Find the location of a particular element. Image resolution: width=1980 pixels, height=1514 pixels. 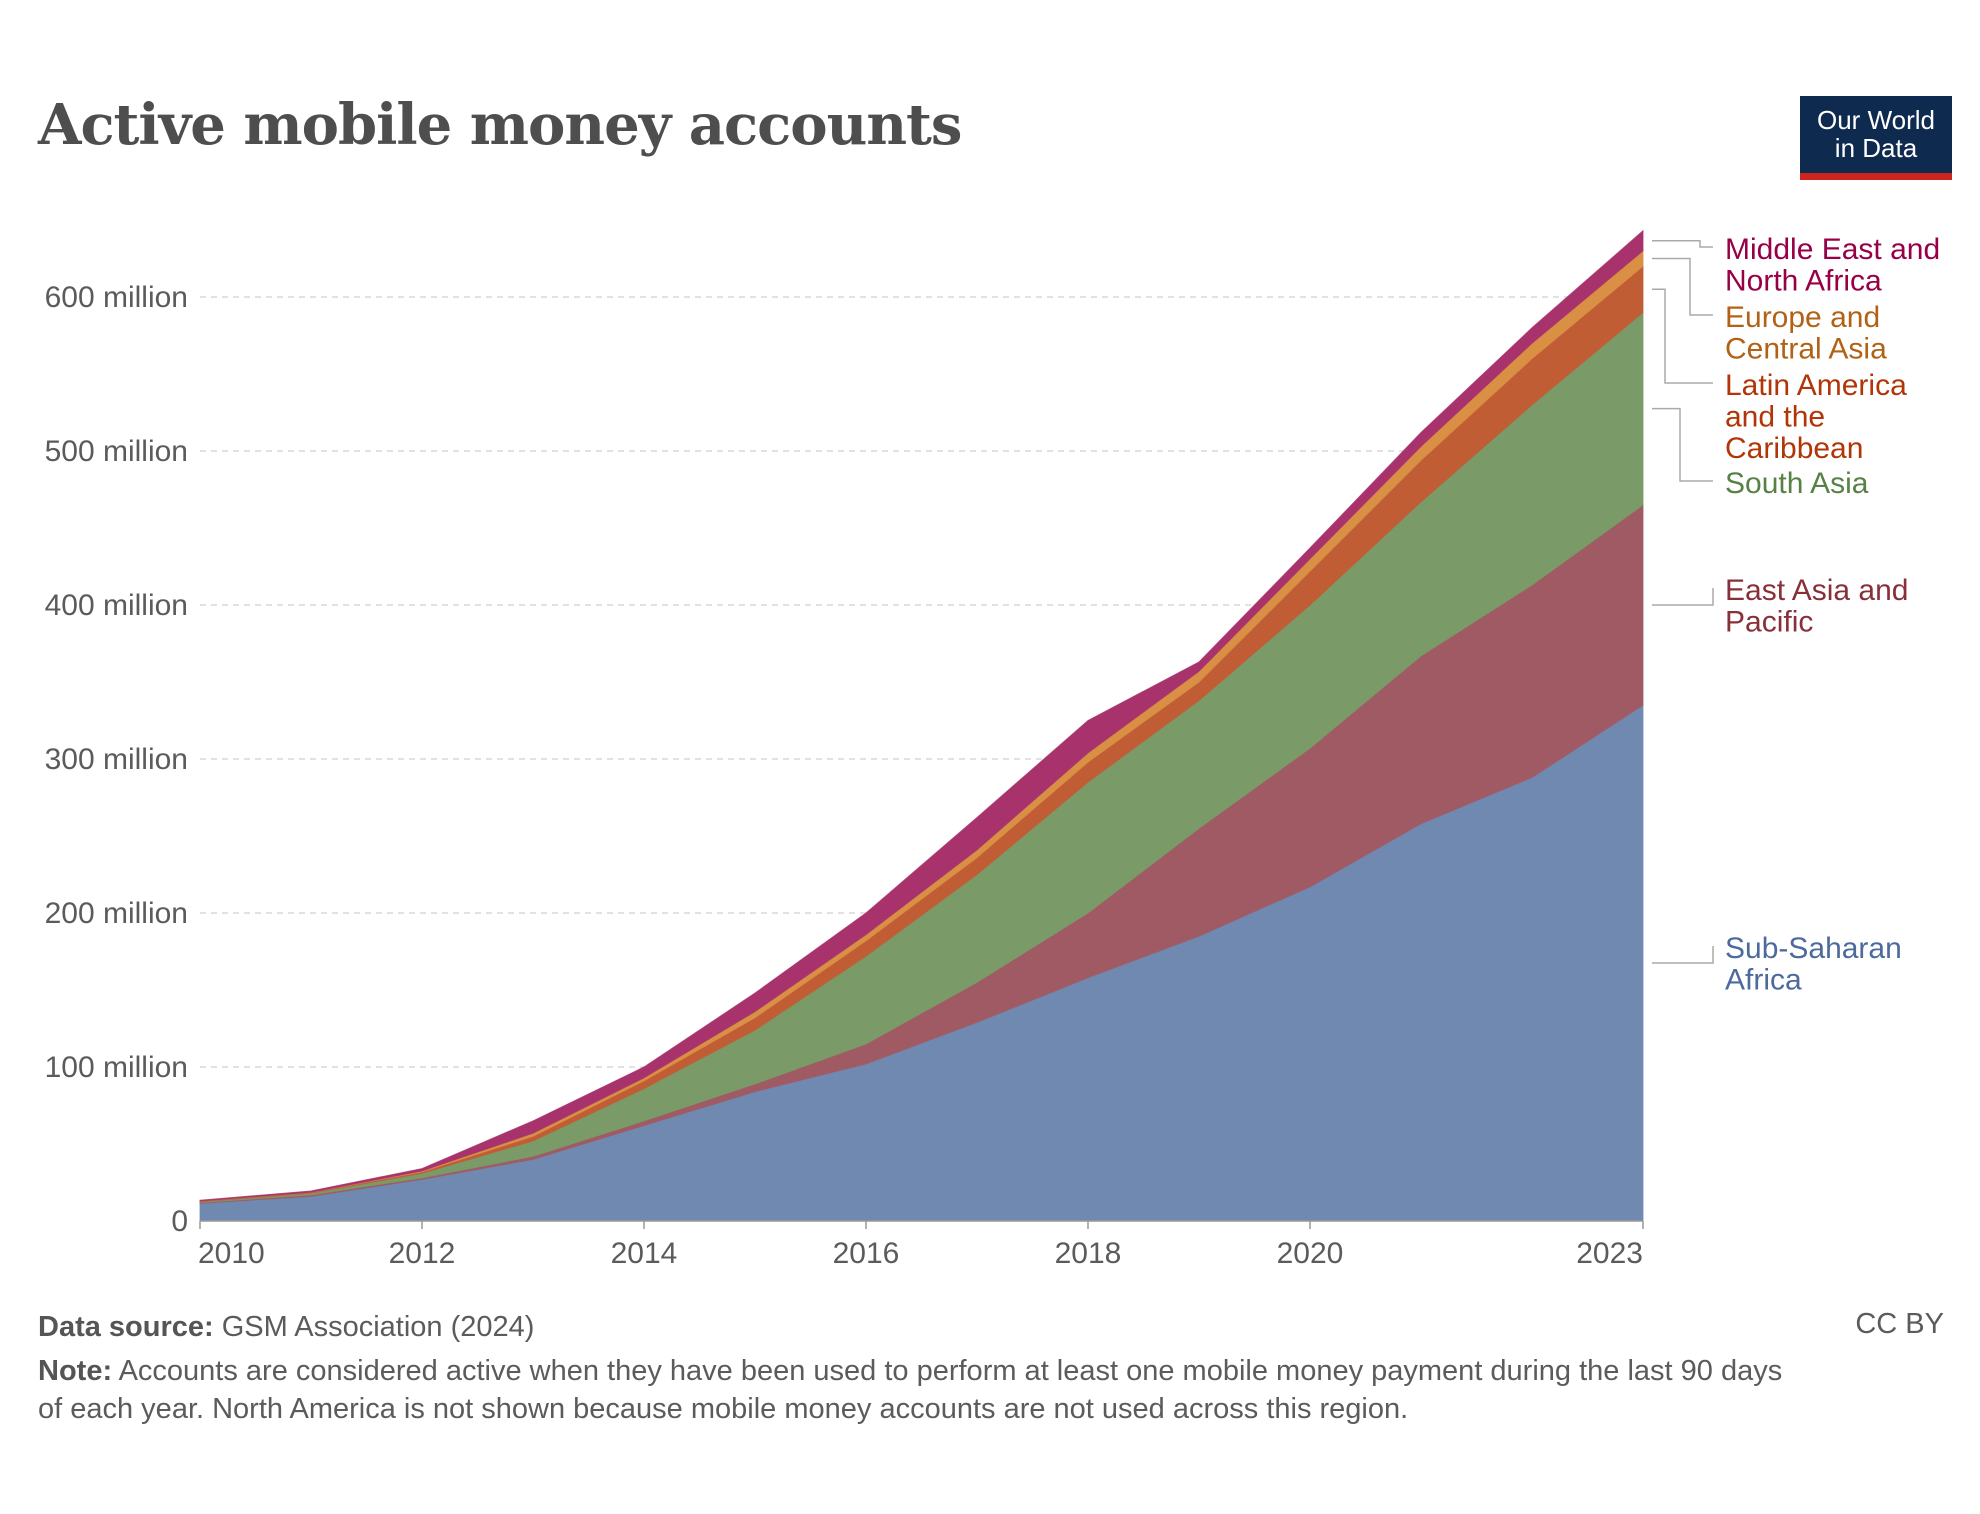

x-tick-label: 2018 is located at coordinates (1088, 1253).